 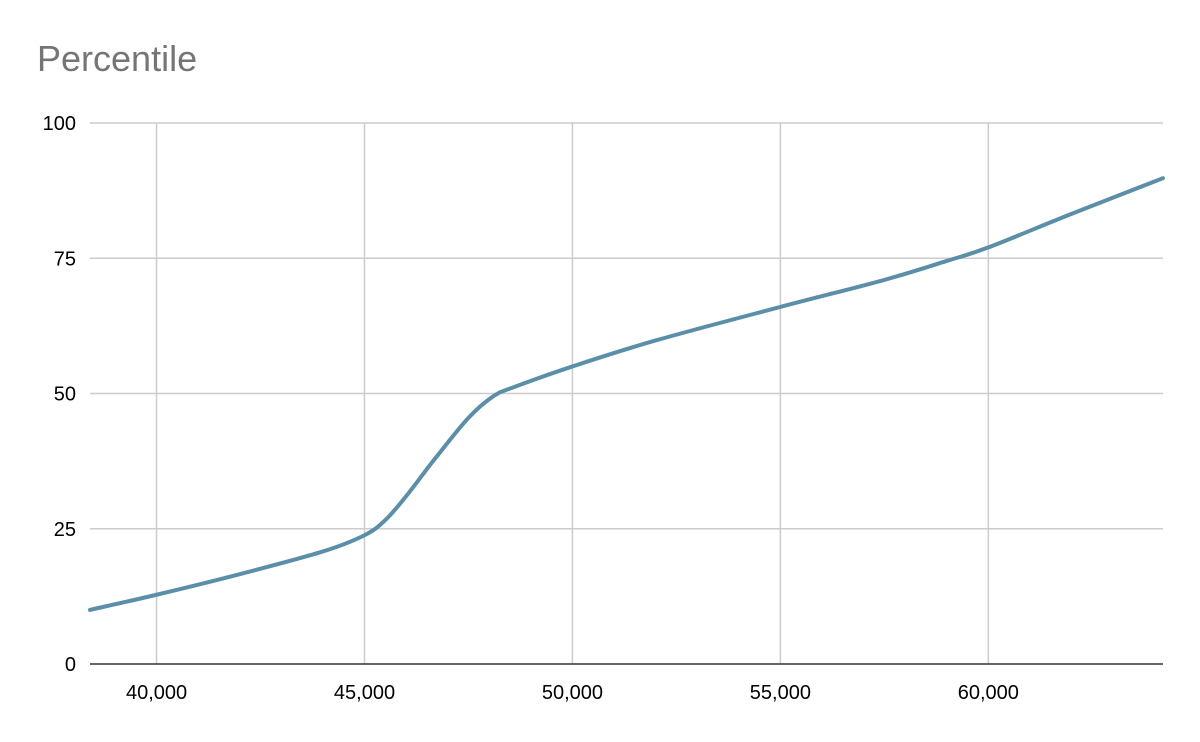 What do you see at coordinates (988, 693) in the screenshot?
I see `x-tick-label: 60,000` at bounding box center [988, 693].